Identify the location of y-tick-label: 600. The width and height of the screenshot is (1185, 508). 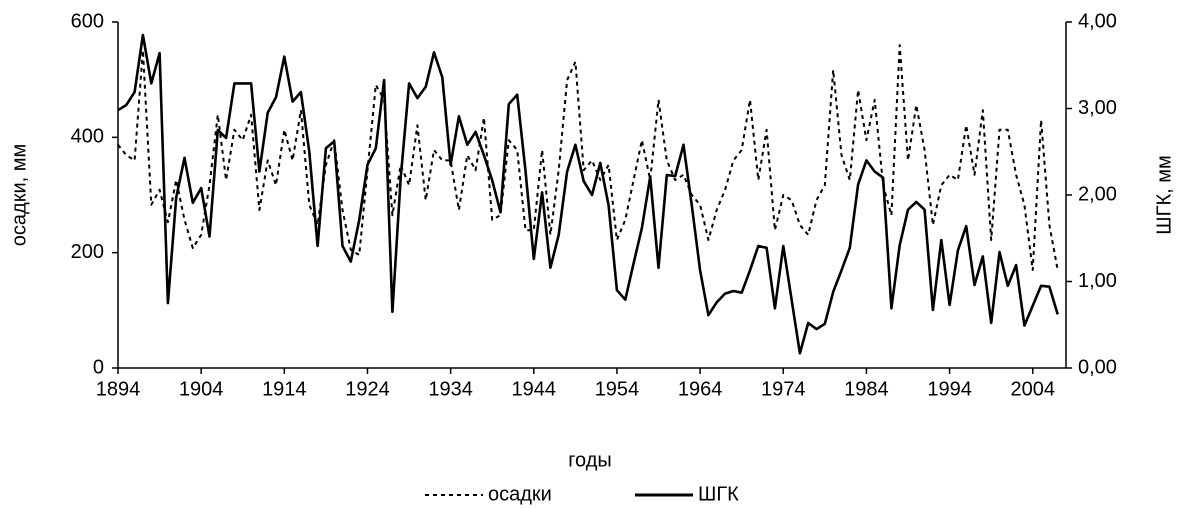
(87, 21).